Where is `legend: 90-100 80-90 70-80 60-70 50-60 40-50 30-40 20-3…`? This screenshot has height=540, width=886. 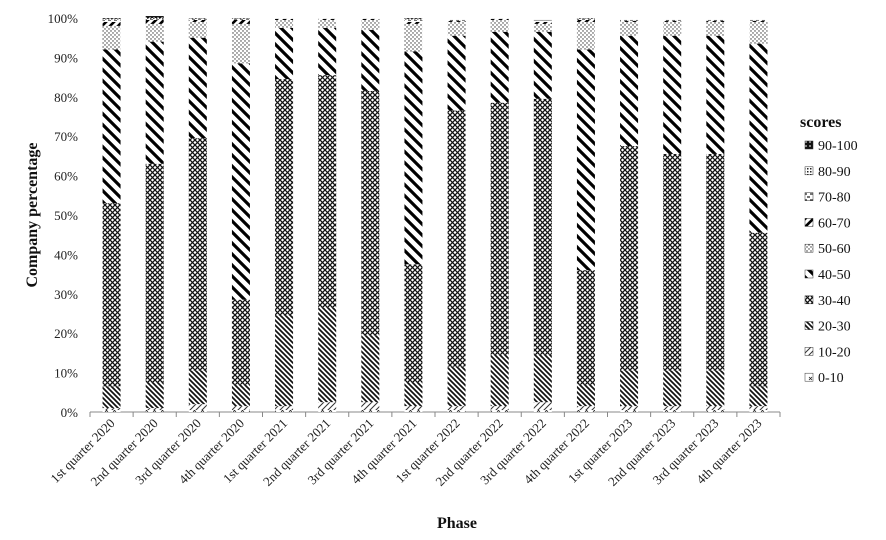
legend: 90-100 80-90 70-80 60-70 50-60 40-50 30-40 20-3… is located at coordinates (831, 262).